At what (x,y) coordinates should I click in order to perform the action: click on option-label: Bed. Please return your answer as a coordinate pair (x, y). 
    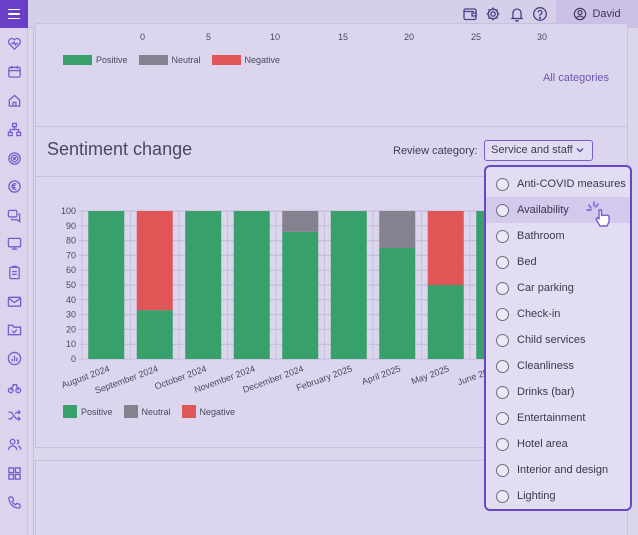
    Looking at the image, I should click on (527, 262).